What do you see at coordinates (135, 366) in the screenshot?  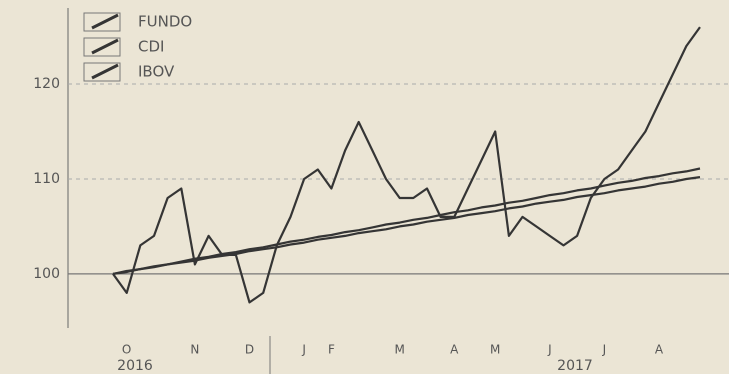 I see `year-label: 2016` at bounding box center [135, 366].